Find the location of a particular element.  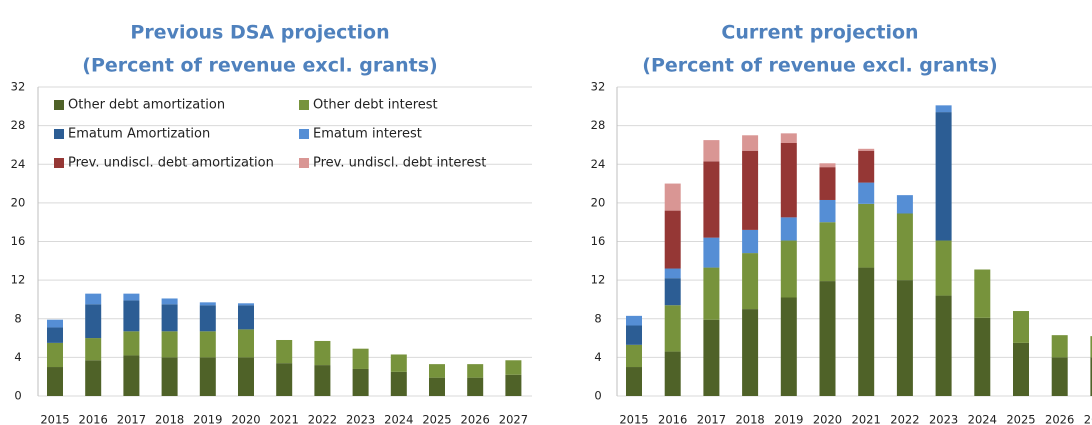

x-tick-label: 2024 is located at coordinates (982, 419).